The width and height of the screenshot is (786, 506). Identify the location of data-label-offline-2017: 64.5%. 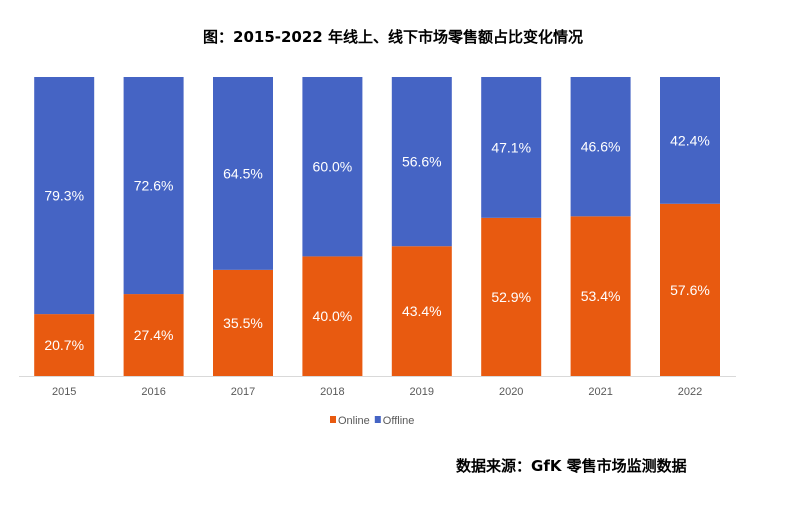
(243, 173).